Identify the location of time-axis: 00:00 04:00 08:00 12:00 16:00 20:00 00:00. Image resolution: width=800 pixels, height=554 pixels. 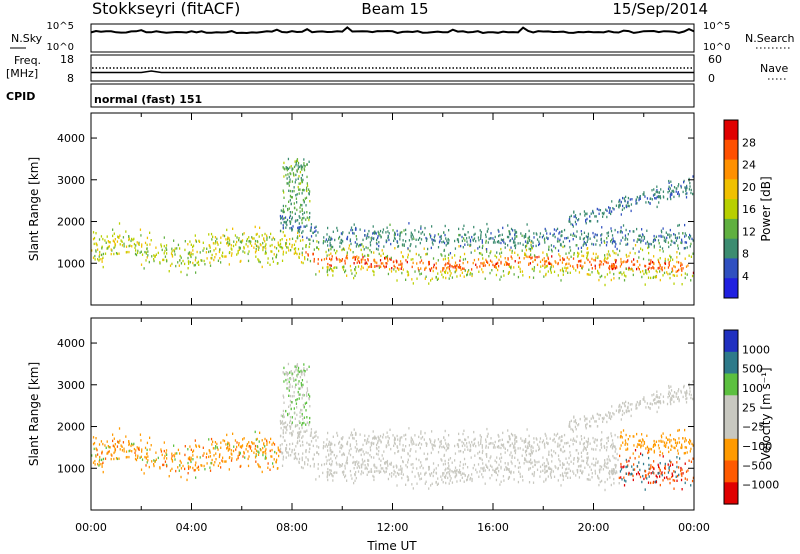
(392, 527).